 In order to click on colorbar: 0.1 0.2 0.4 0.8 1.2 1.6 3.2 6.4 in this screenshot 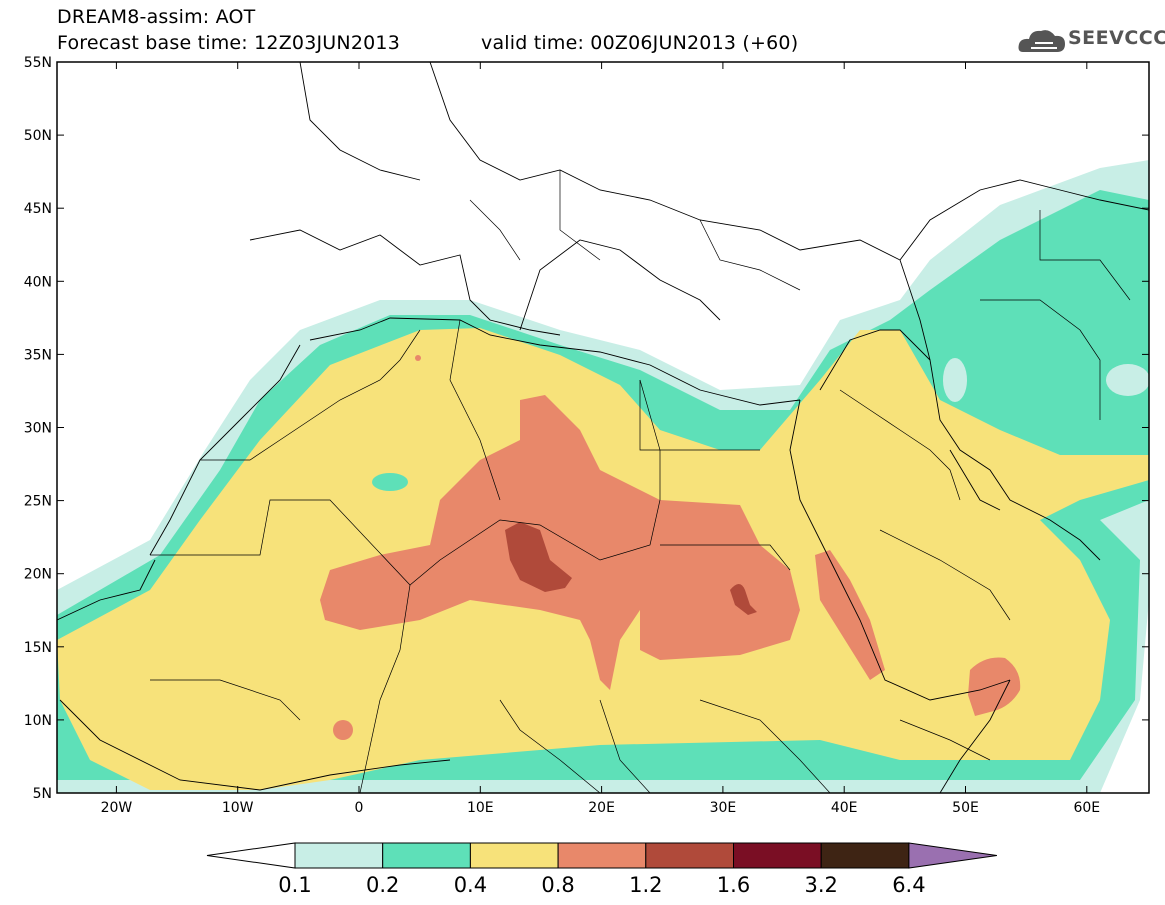, I will do `click(601, 869)`.